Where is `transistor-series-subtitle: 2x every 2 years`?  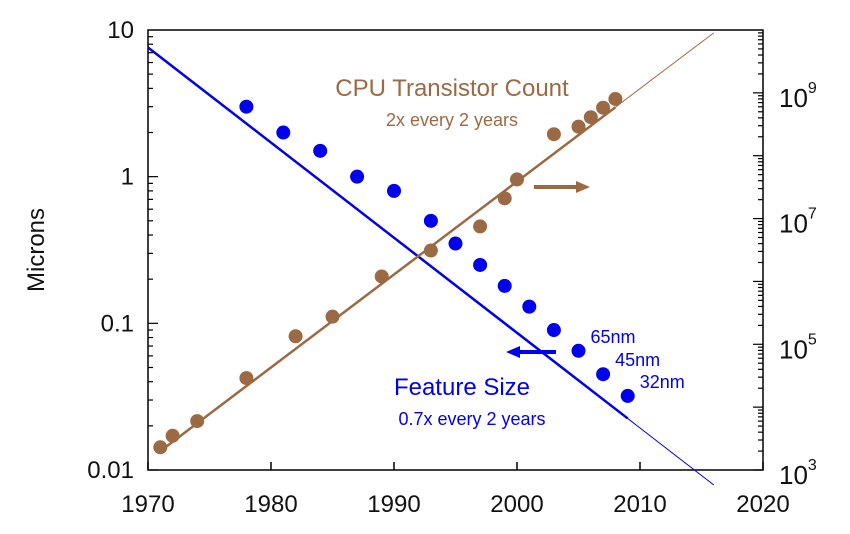 transistor-series-subtitle: 2x every 2 years is located at coordinates (452, 120).